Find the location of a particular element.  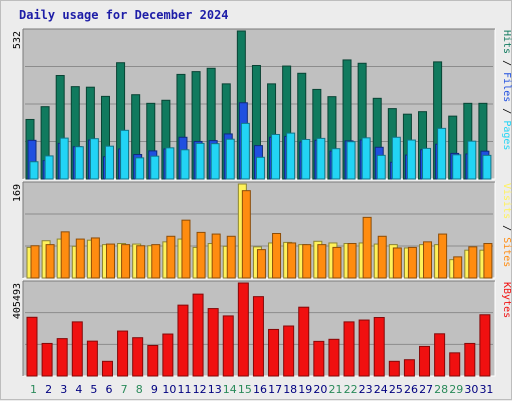

day-label-12: 12 is located at coordinates (200, 389).